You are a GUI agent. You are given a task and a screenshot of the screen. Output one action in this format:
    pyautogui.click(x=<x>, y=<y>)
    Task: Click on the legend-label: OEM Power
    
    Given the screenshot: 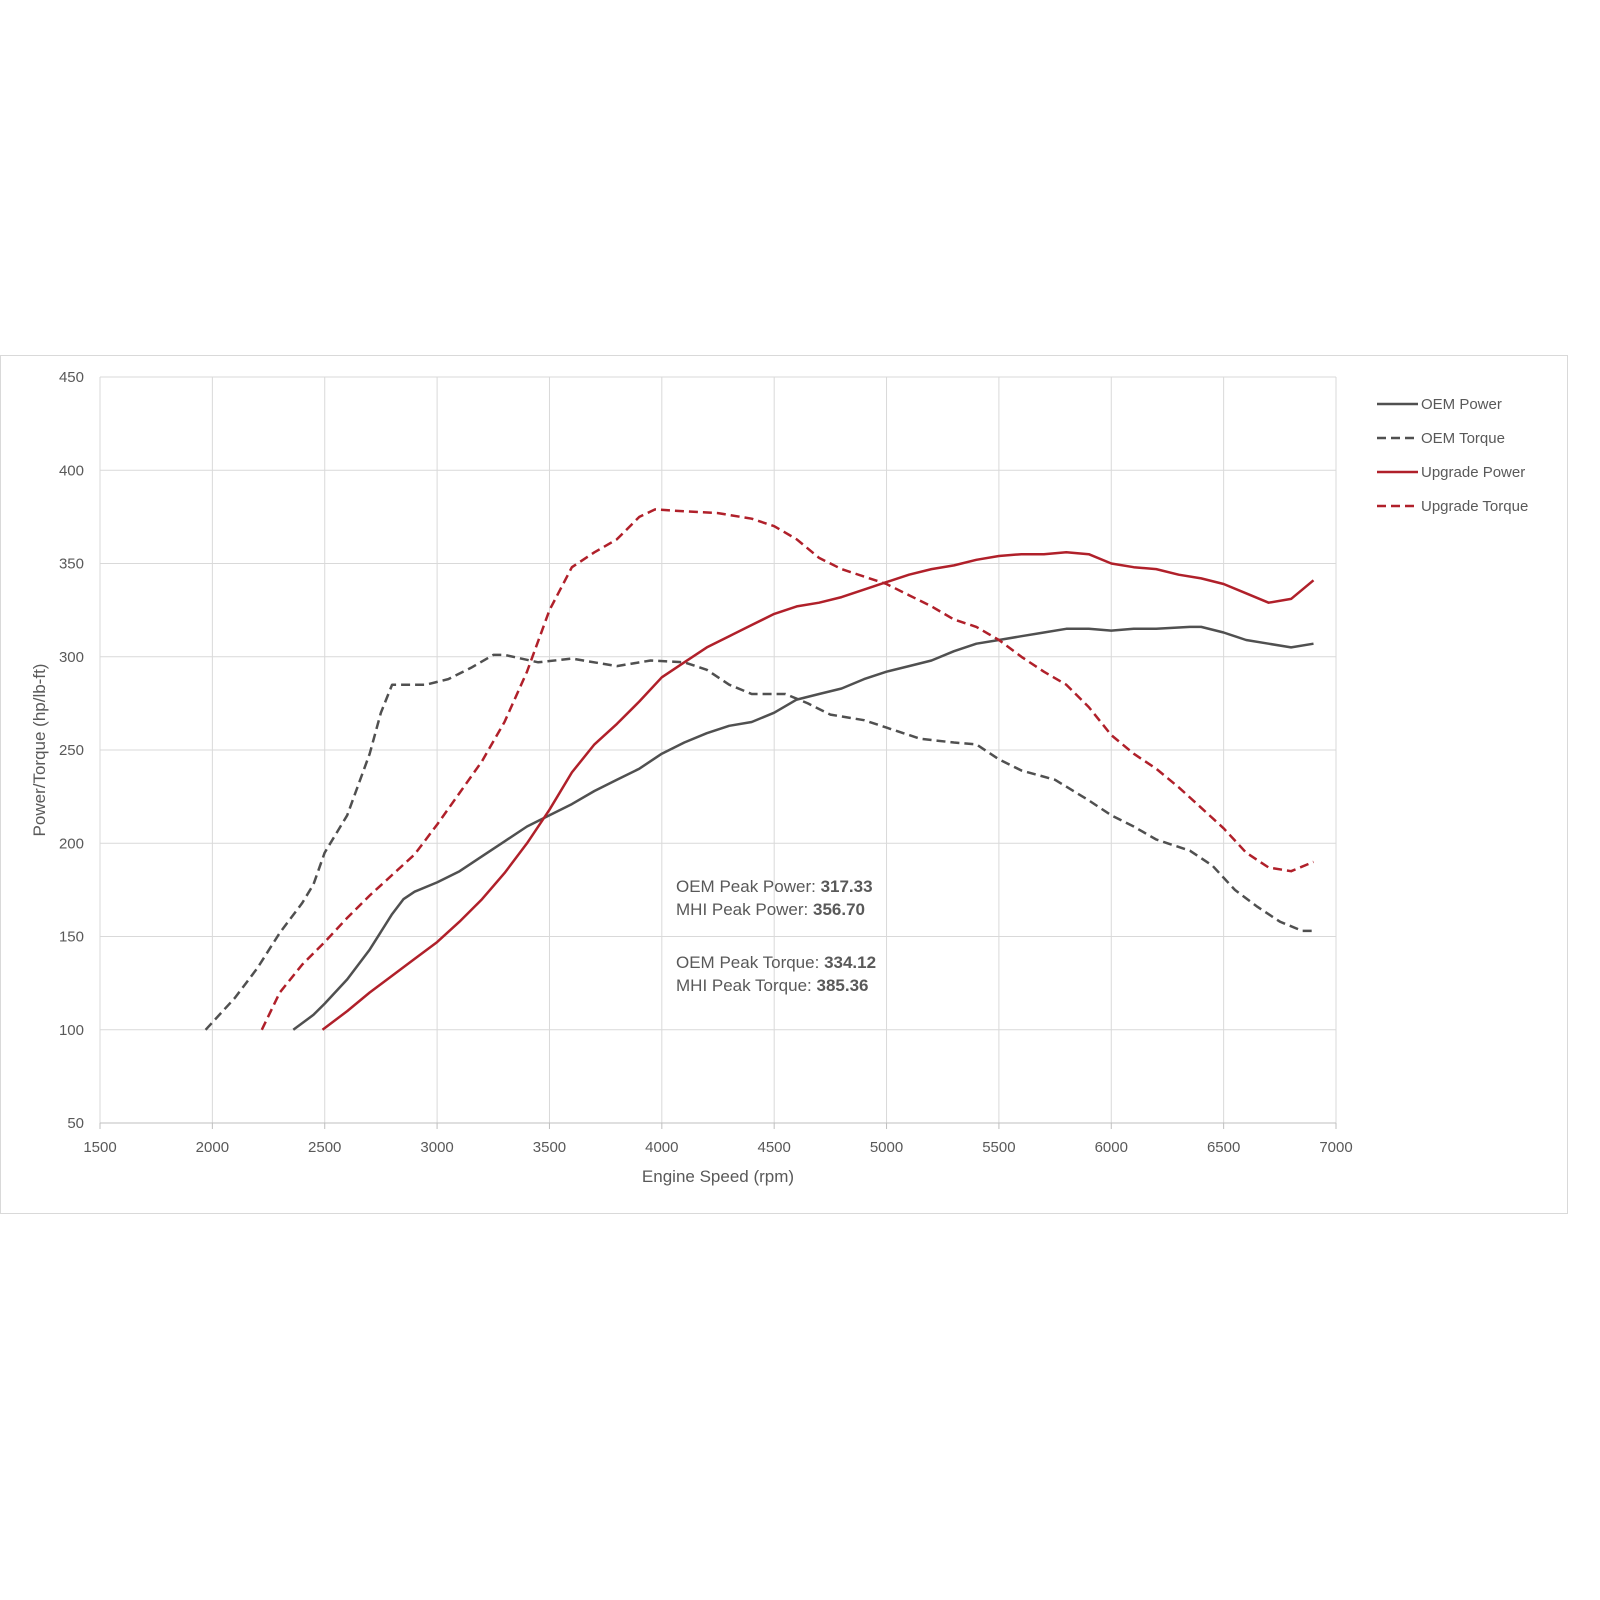 What is the action you would take?
    pyautogui.click(x=1461, y=404)
    